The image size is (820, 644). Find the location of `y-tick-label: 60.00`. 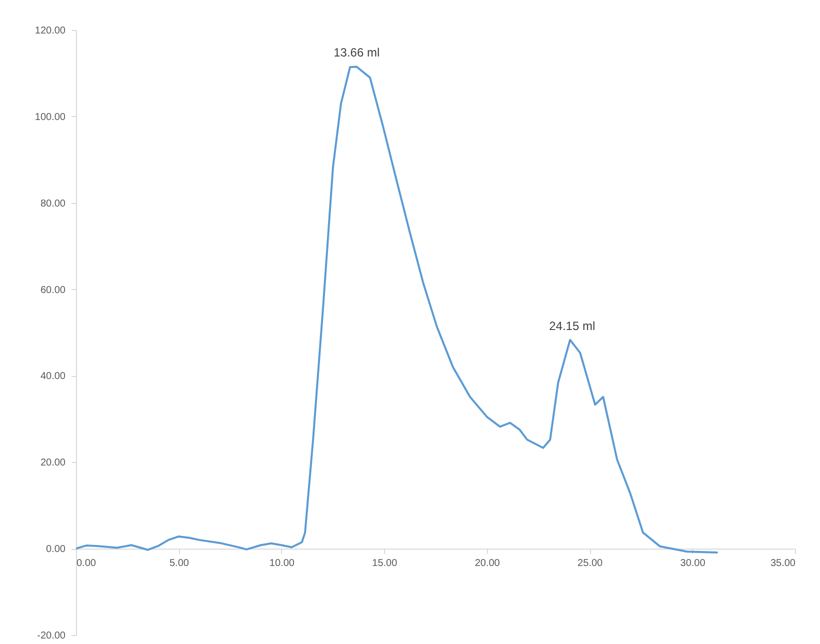

y-tick-label: 60.00 is located at coordinates (53, 290).